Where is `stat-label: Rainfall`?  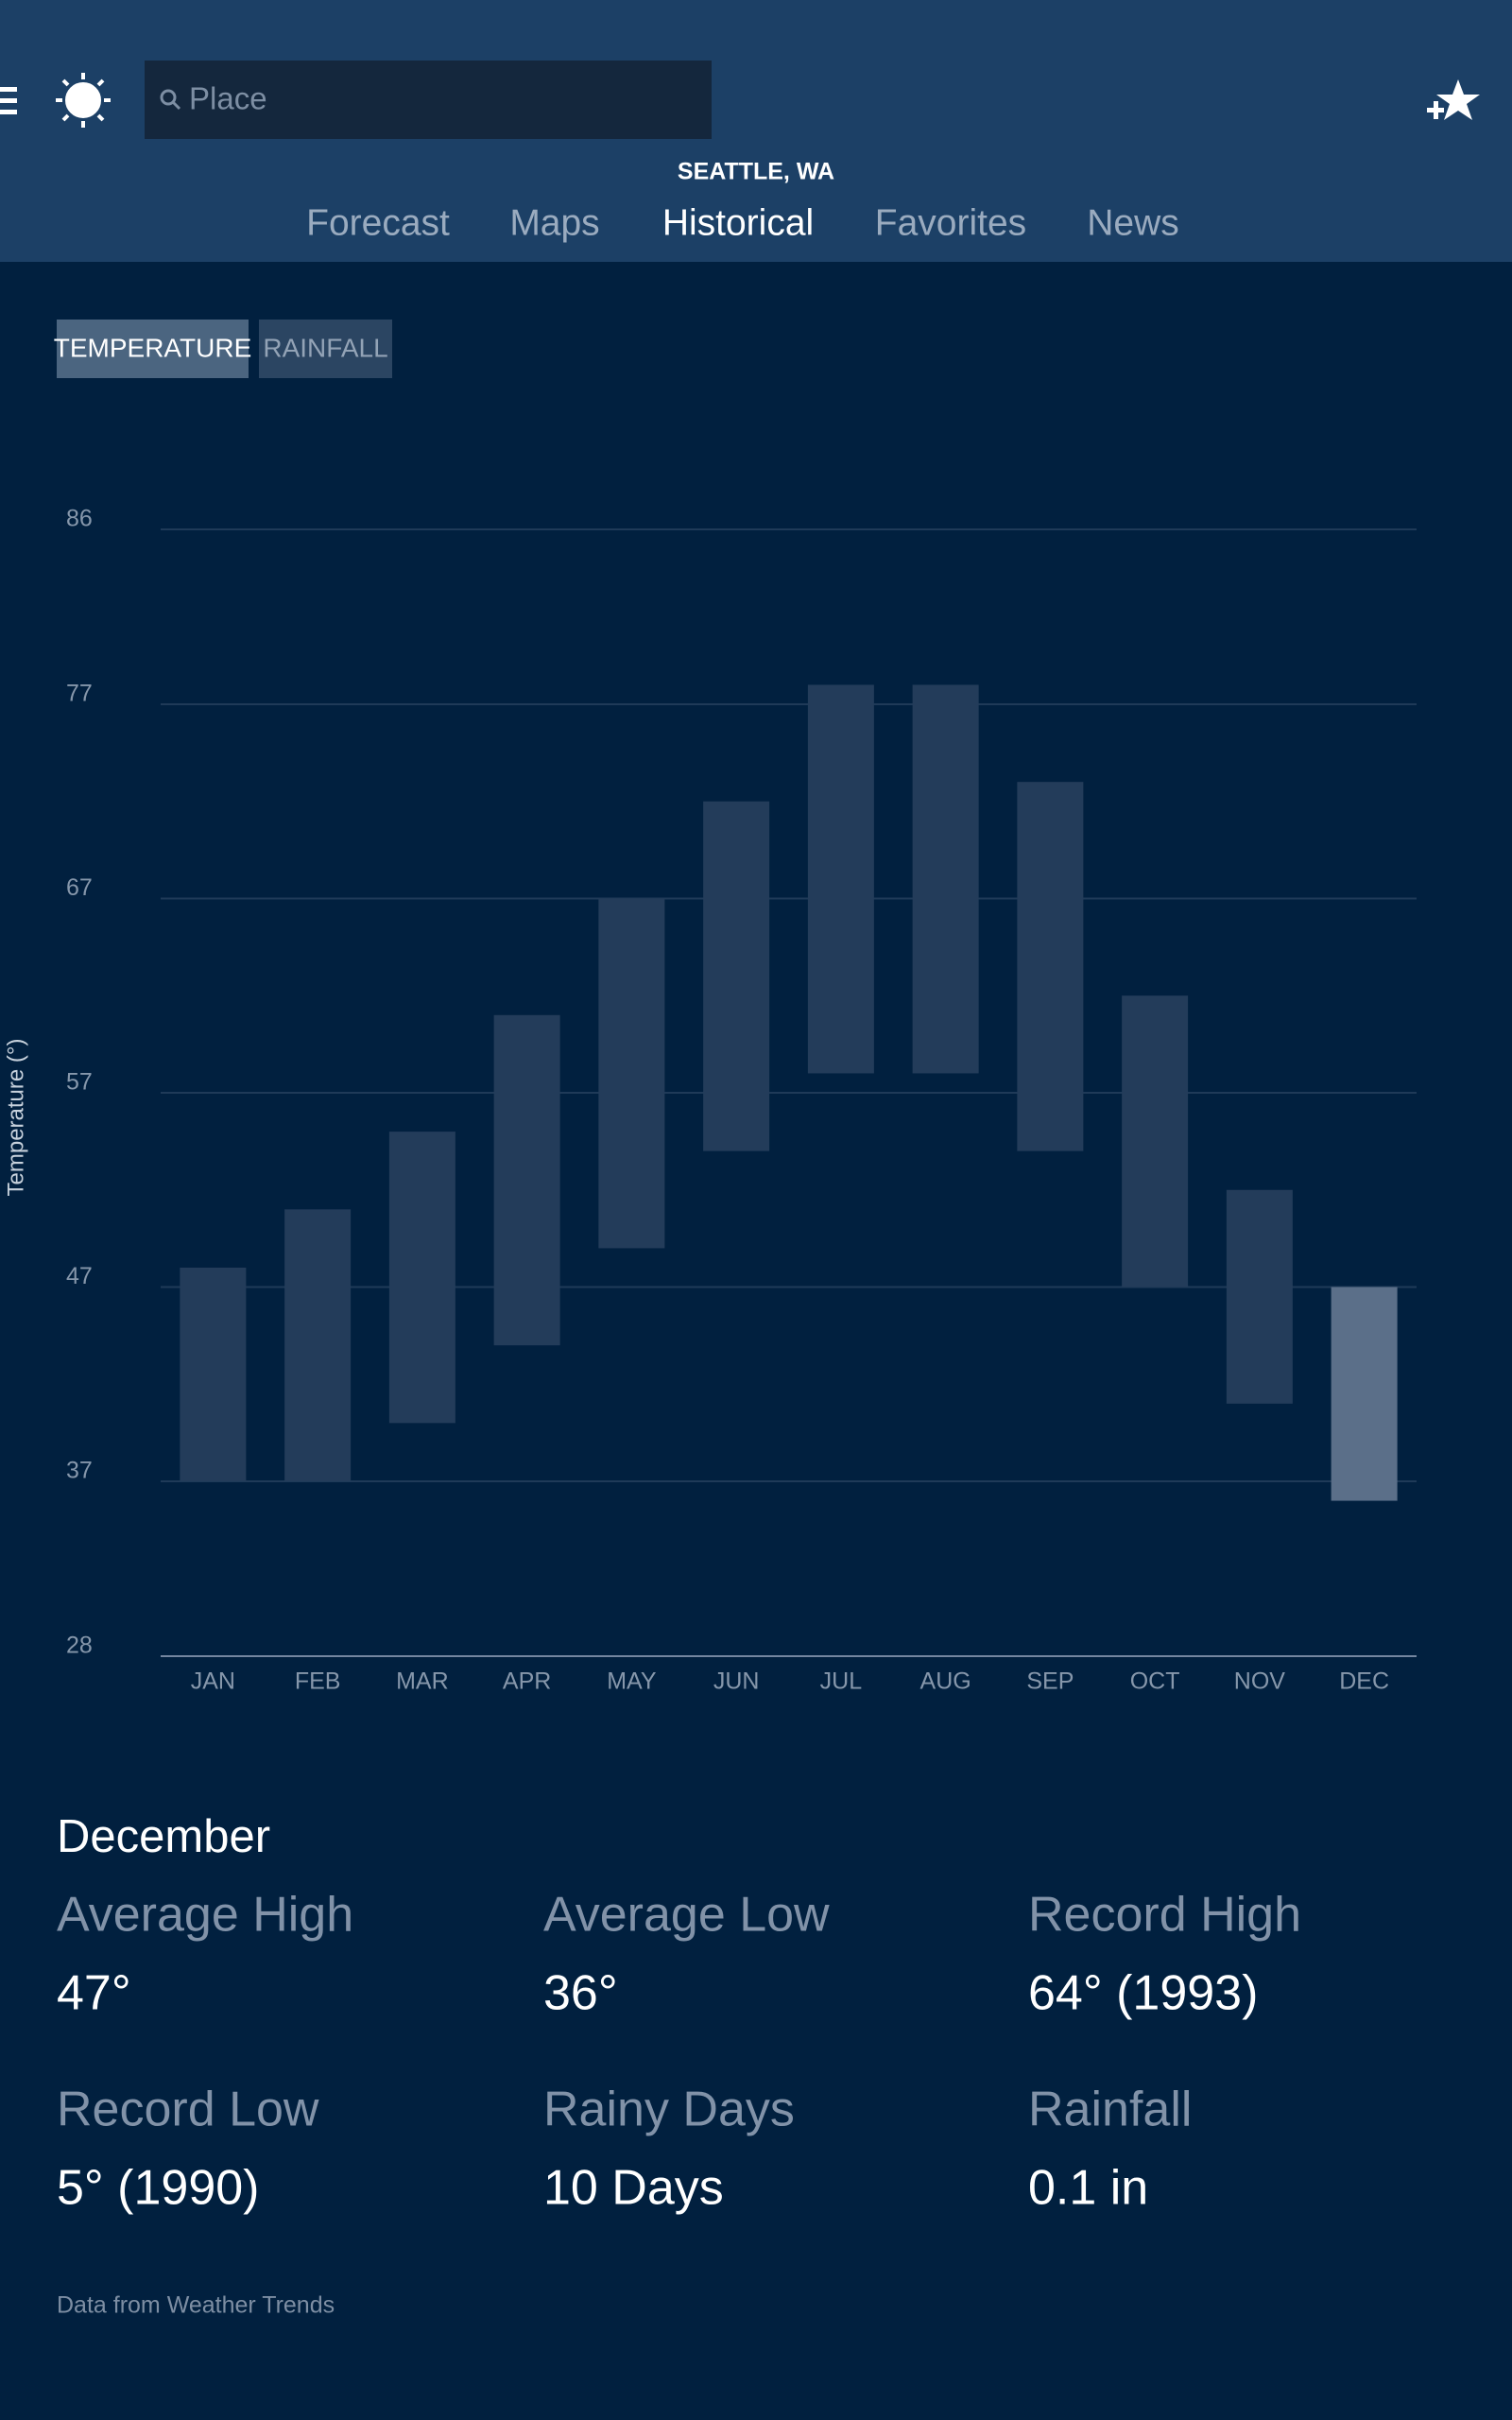 stat-label: Rainfall is located at coordinates (1110, 2110).